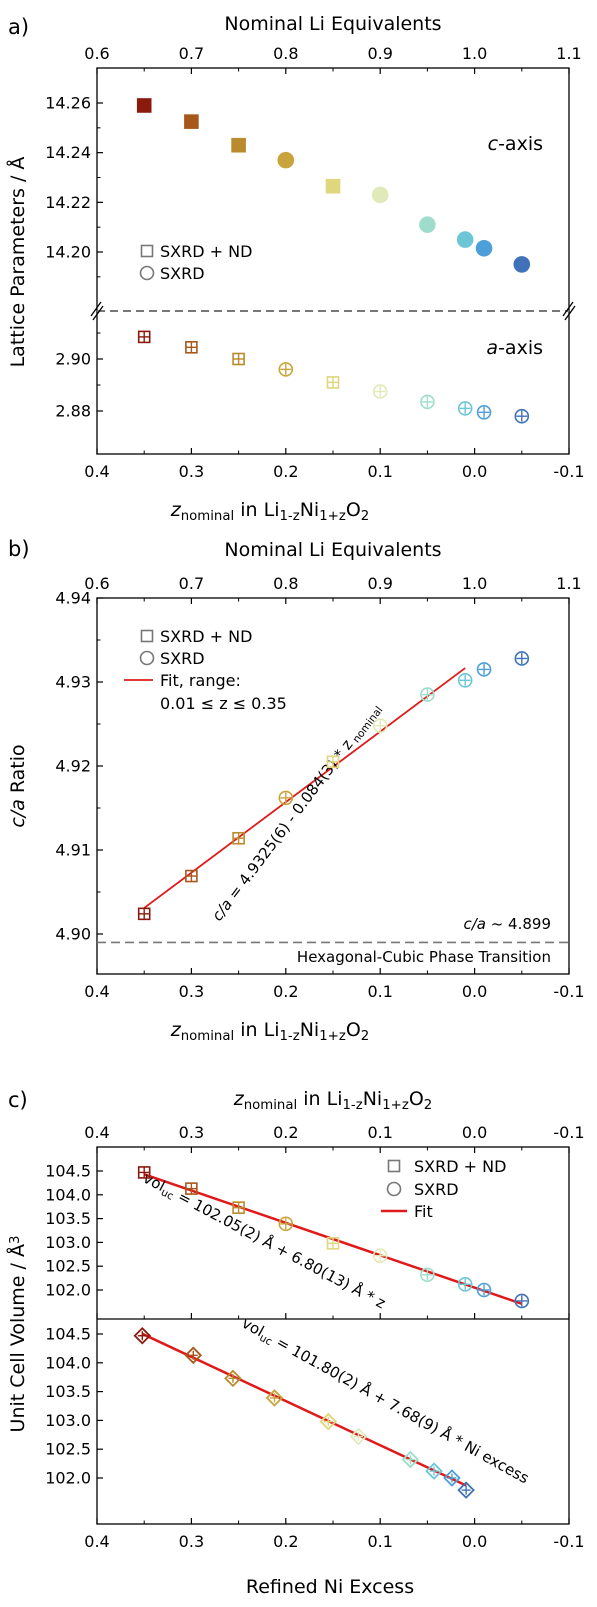  I want to click on panel-b-y-axis-title: c/a Ratio, so click(18, 785).